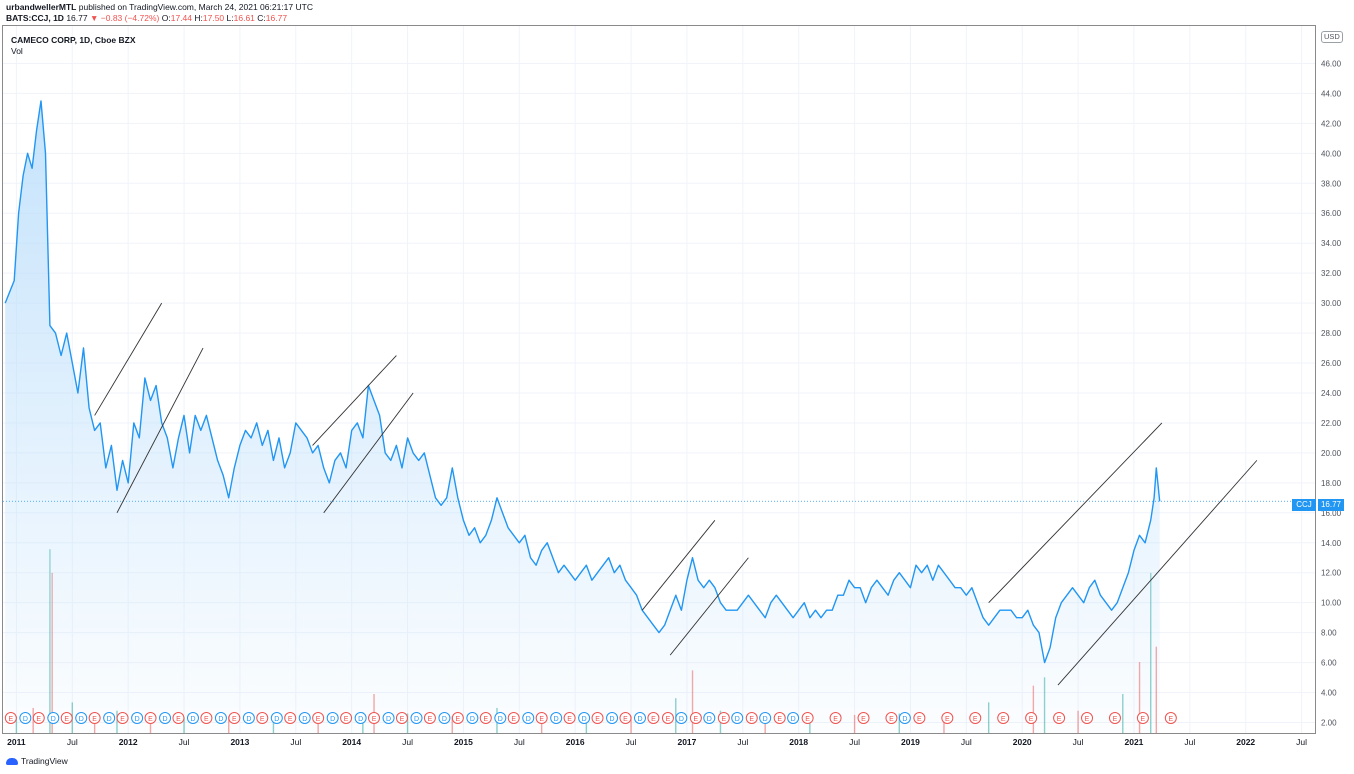 This screenshot has width=1354, height=774. Describe the element at coordinates (72, 742) in the screenshot. I see `x-tick-label-1: Jul` at that location.